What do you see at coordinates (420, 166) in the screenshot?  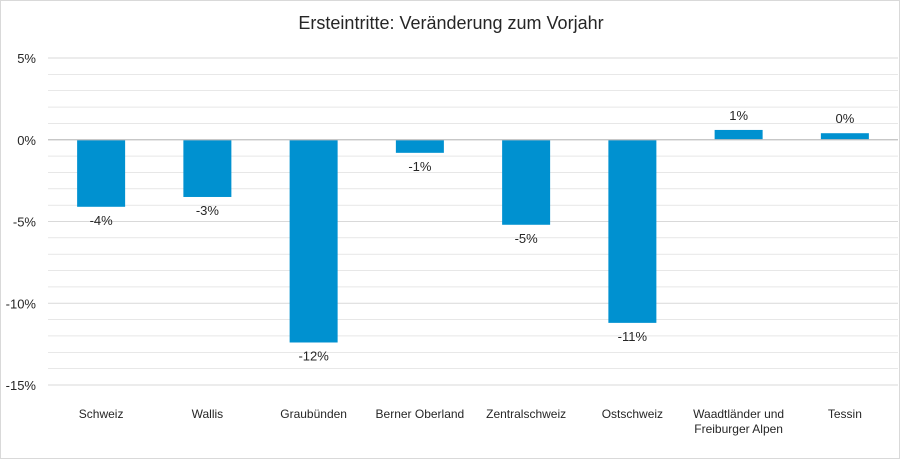 I see `data-label: -1%` at bounding box center [420, 166].